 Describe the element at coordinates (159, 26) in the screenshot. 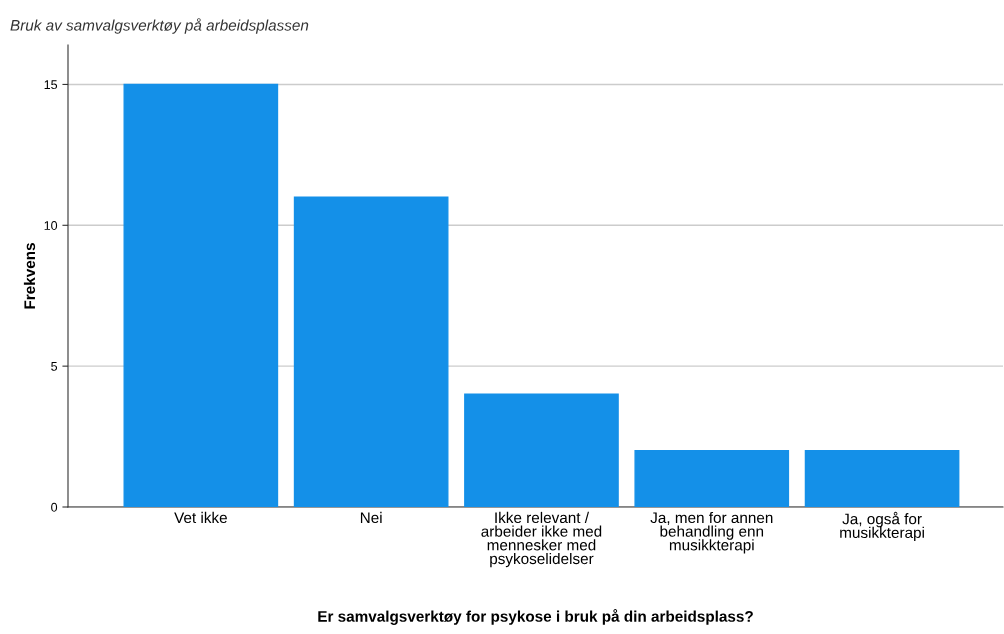

I see `chart-title: Bruk av samvalgsverktøy på arbeidsplassen` at that location.